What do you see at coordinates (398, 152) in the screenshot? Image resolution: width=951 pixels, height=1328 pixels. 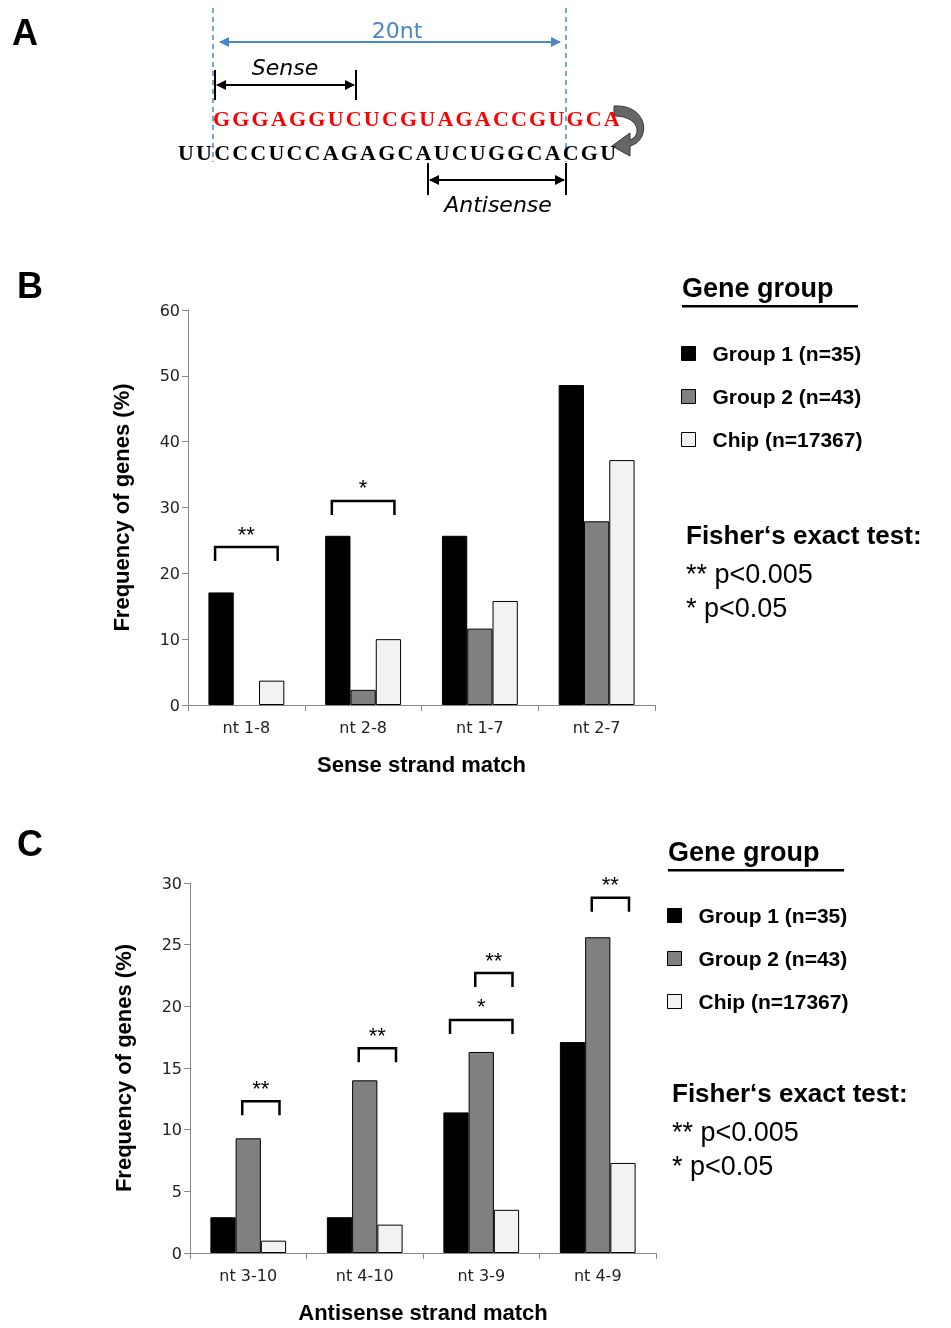 I see `text: UUCCCUCCAGAGCAUCUGGCACGU` at bounding box center [398, 152].